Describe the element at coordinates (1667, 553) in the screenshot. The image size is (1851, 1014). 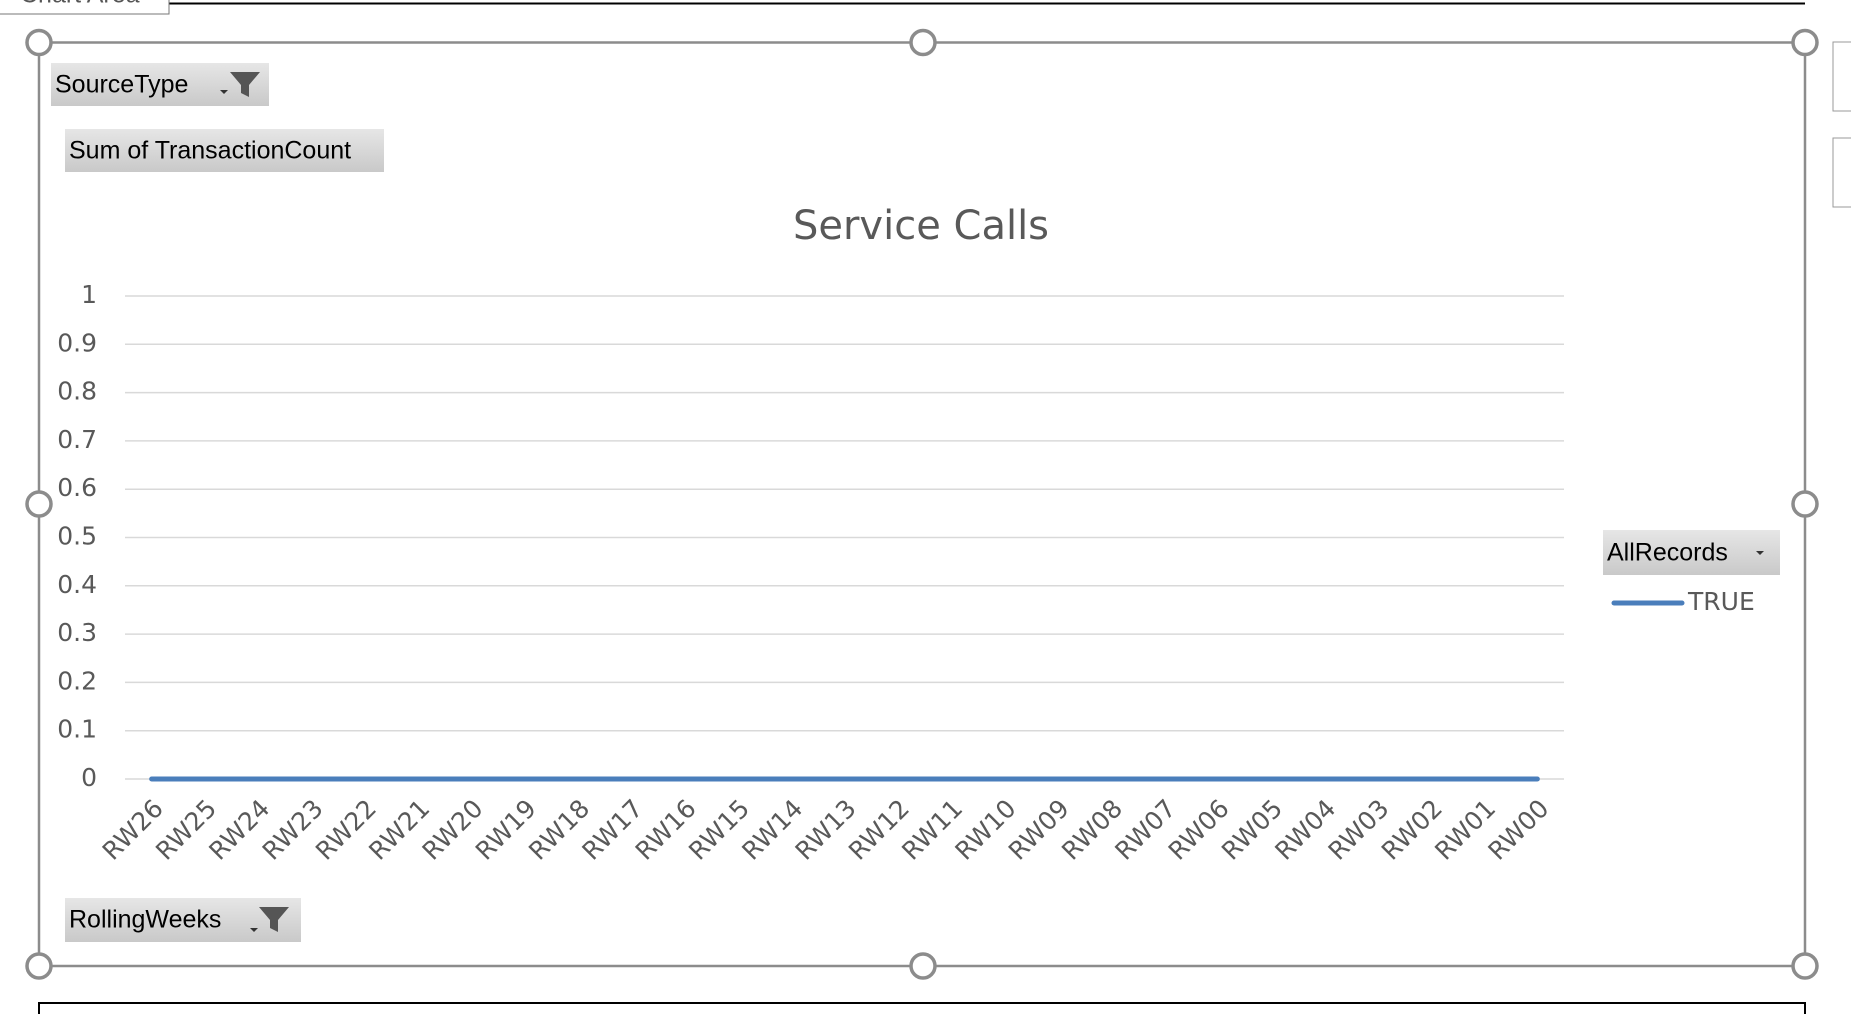
I see `button-label: AllRecords` at that location.